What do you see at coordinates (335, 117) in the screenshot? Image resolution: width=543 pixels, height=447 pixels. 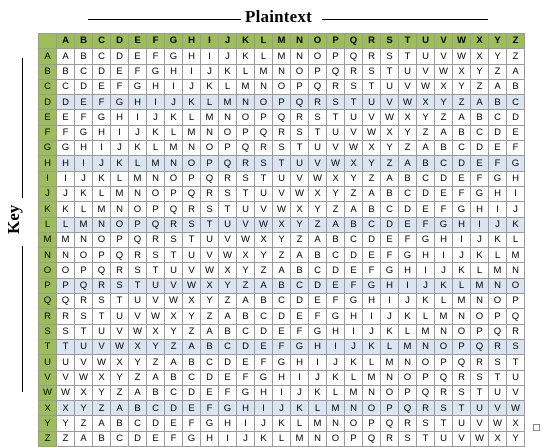 I see `table-cell: T` at bounding box center [335, 117].